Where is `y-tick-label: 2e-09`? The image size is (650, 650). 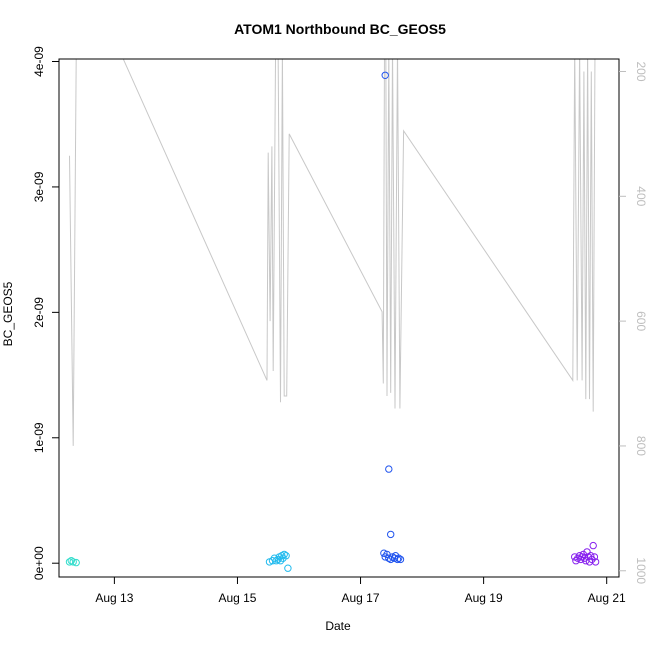 y-tick-label: 2e-09 is located at coordinates (39, 312).